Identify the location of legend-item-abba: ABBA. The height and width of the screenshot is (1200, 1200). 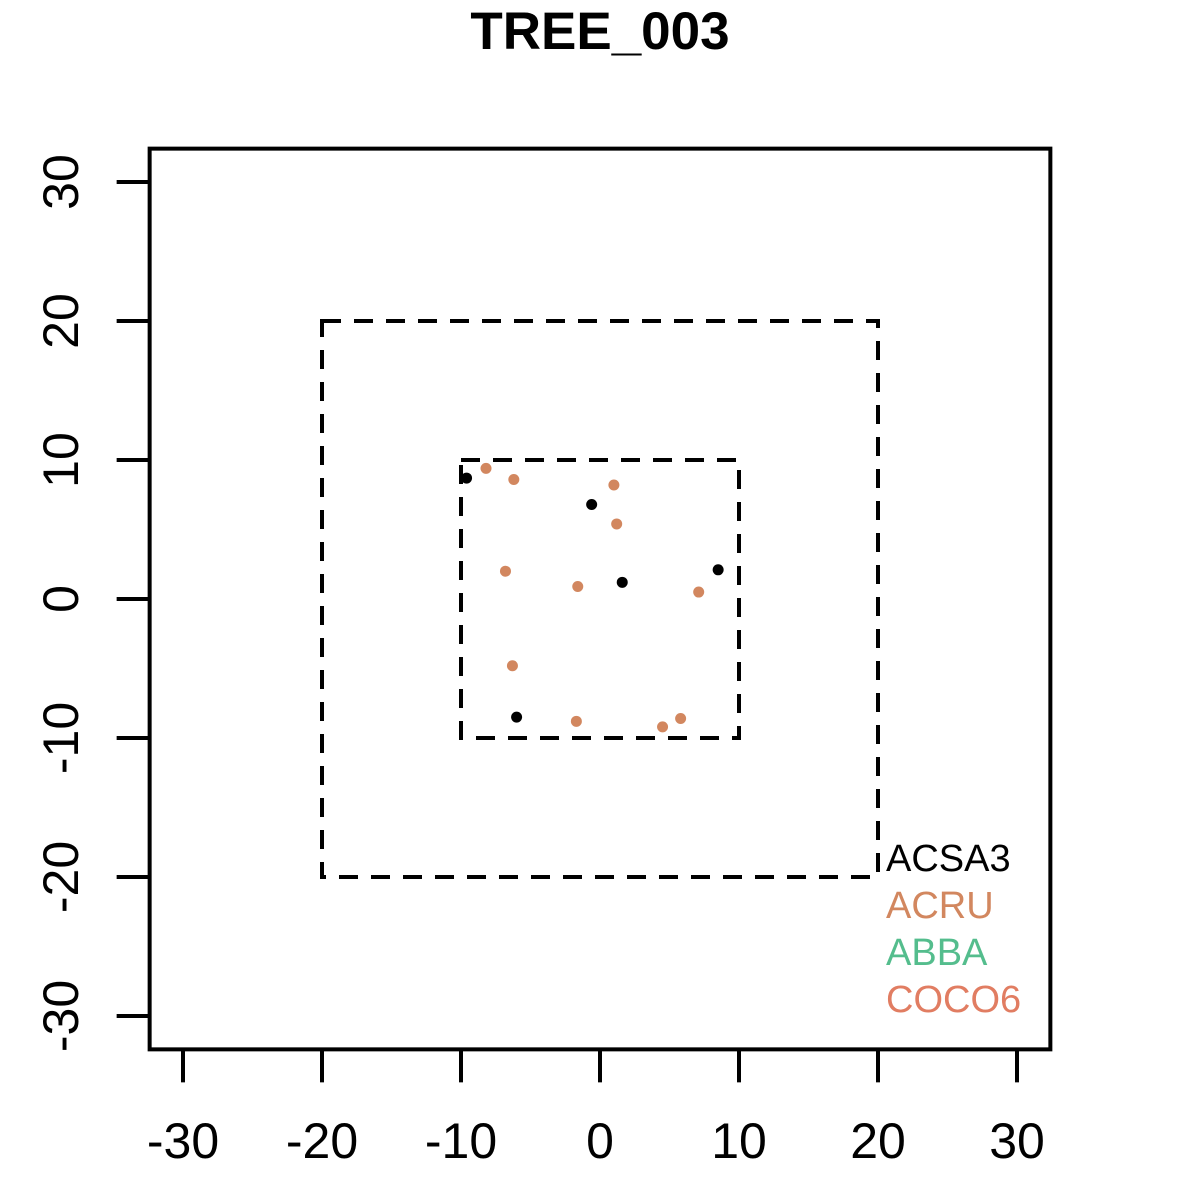
(937, 953).